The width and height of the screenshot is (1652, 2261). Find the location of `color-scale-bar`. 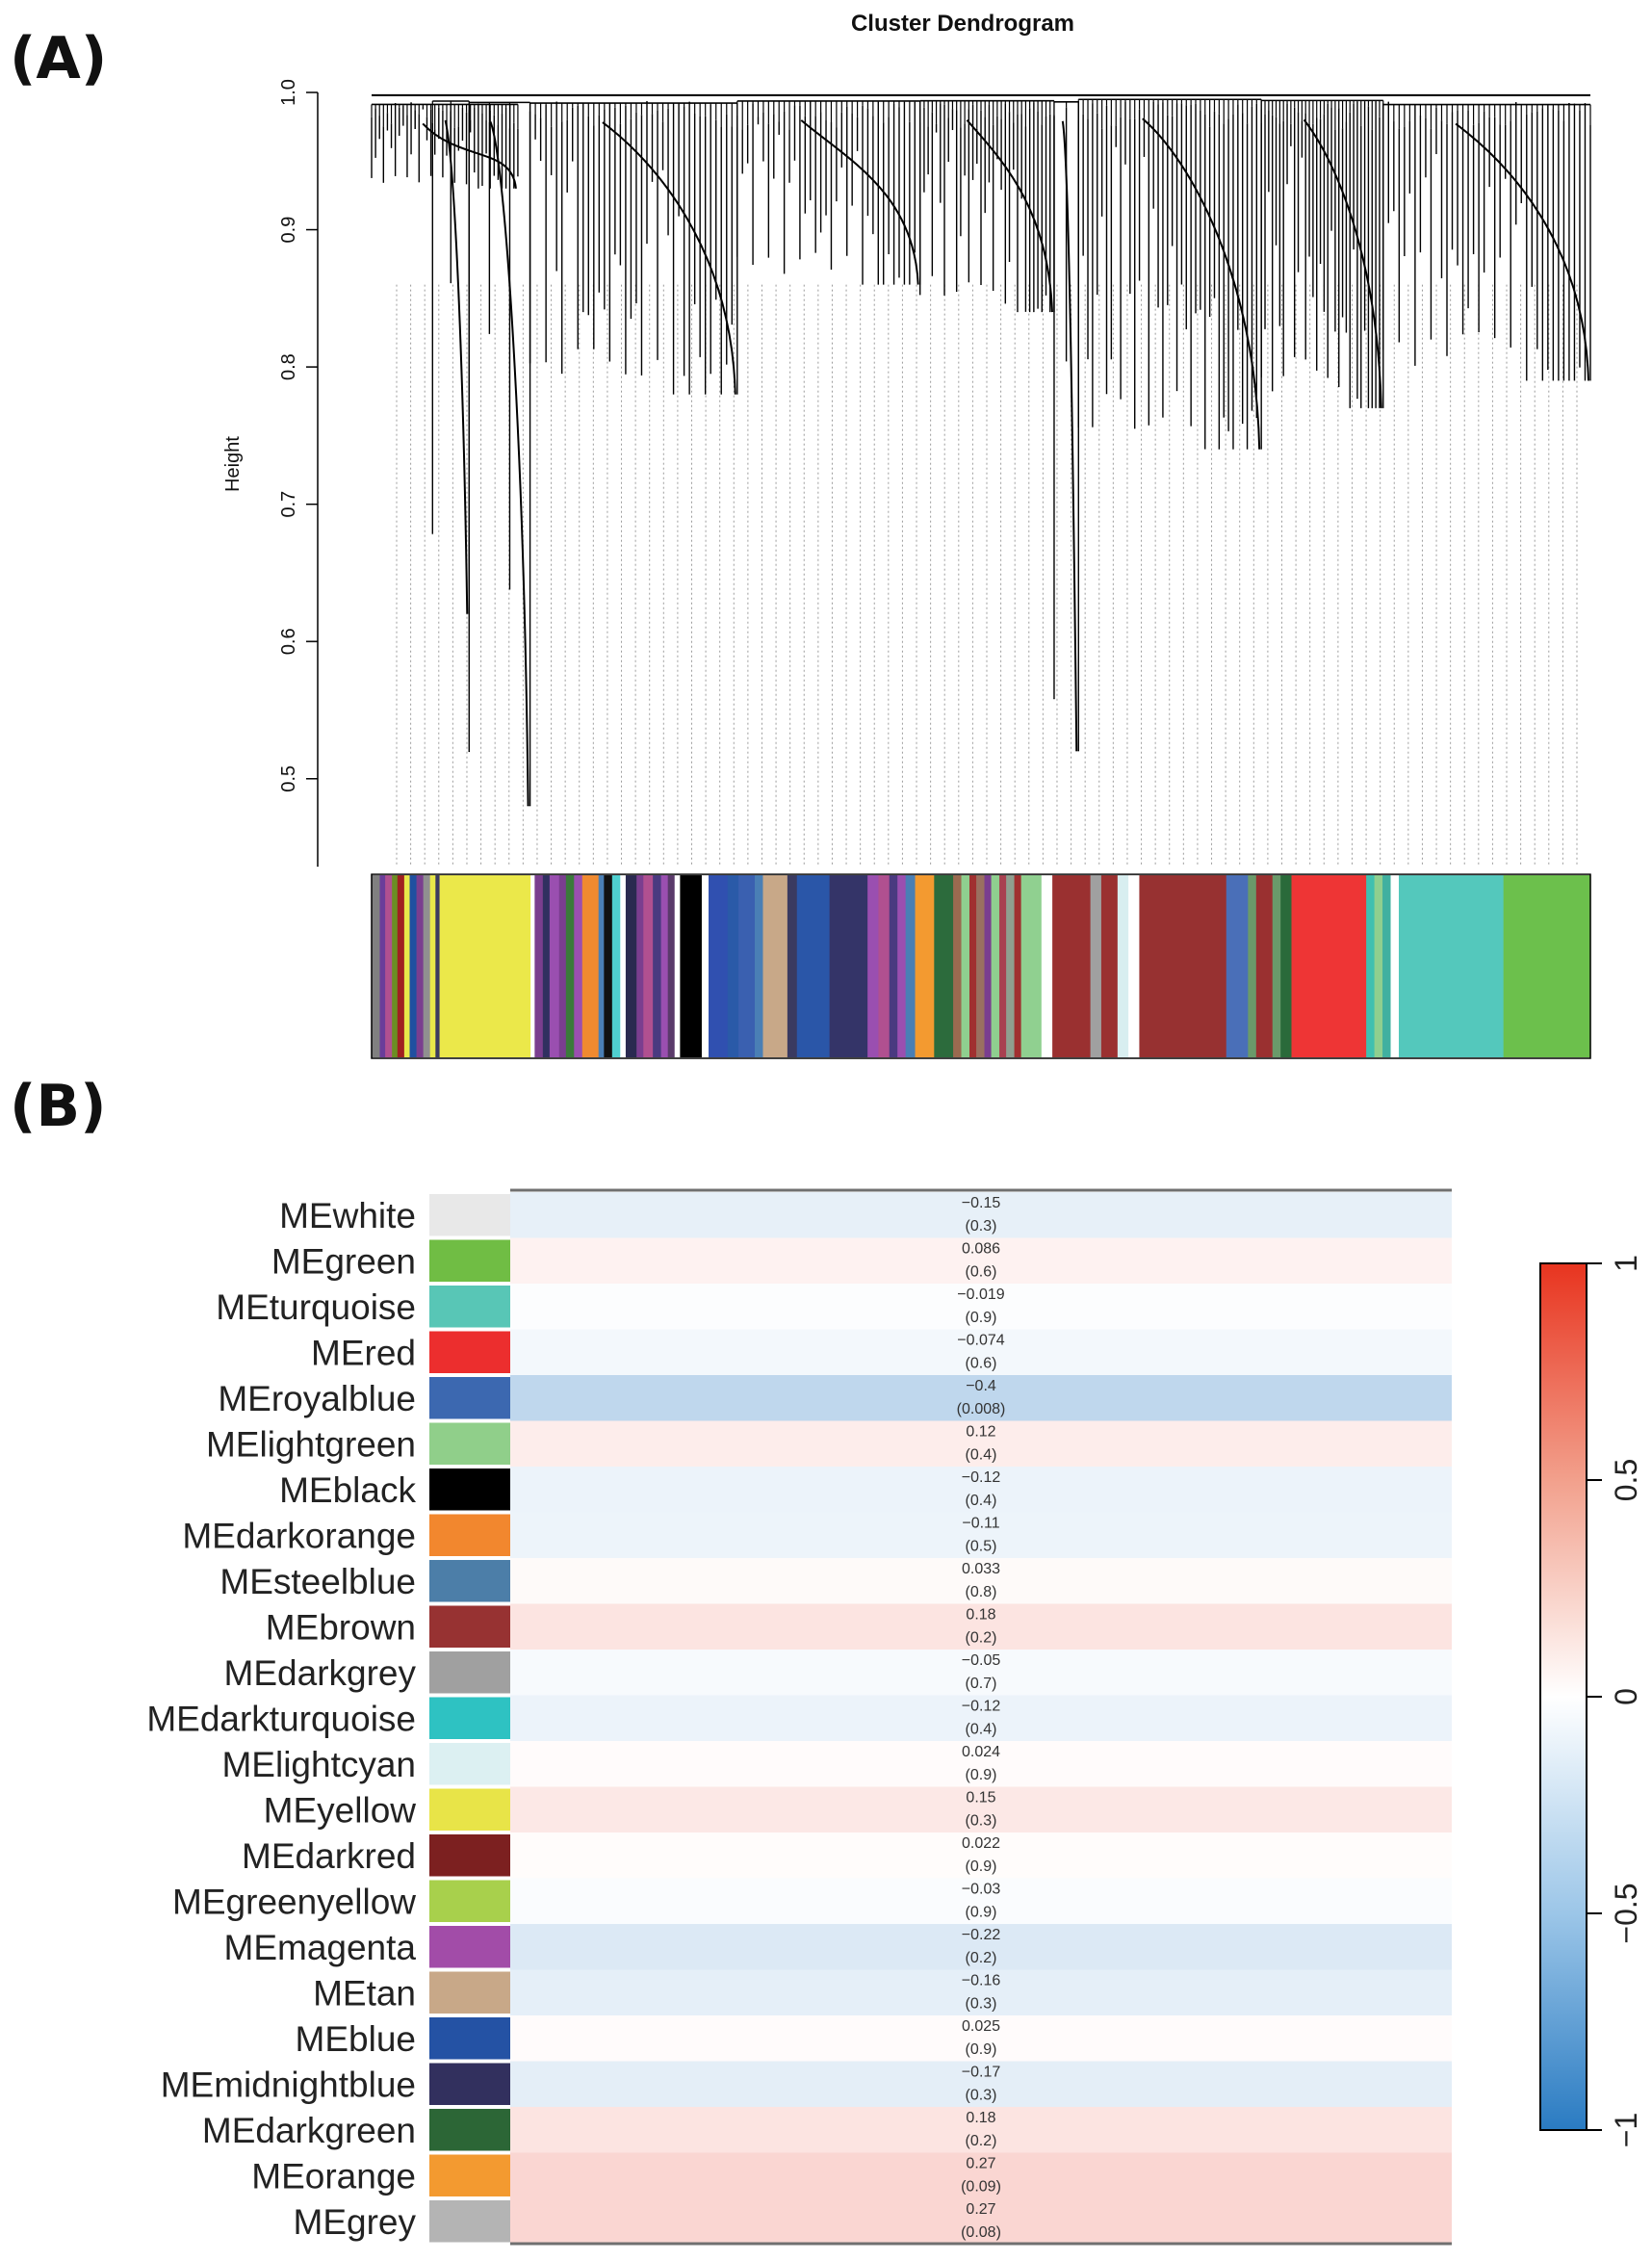

color-scale-bar is located at coordinates (1563, 1696).